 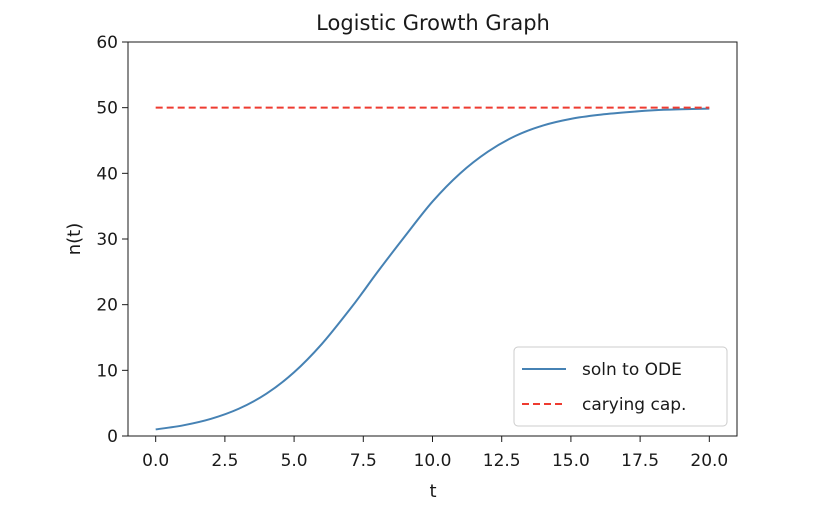 What do you see at coordinates (107, 306) in the screenshot?
I see `y-tick-label: 20` at bounding box center [107, 306].